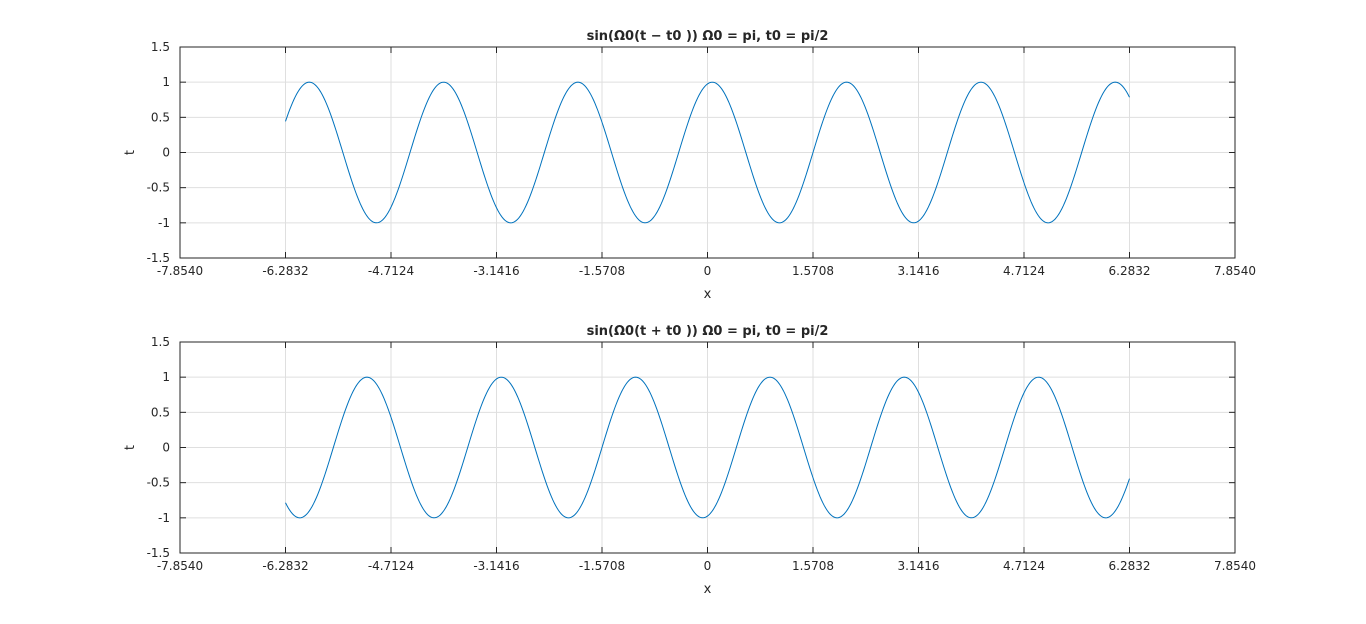 Image resolution: width=1366 pixels, height=624 pixels. What do you see at coordinates (708, 331) in the screenshot?
I see `chart-title: sin(Ω0(t + t0 )) Ω0 = pi, t0 = pi/2` at bounding box center [708, 331].